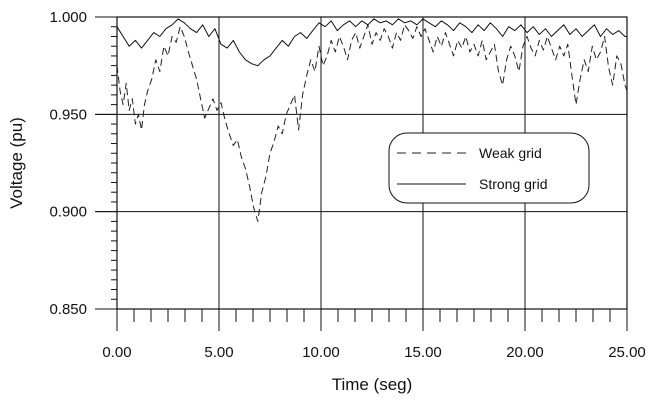 The width and height of the screenshot is (651, 401). I want to click on series-line-strong-grid, so click(371, 42).